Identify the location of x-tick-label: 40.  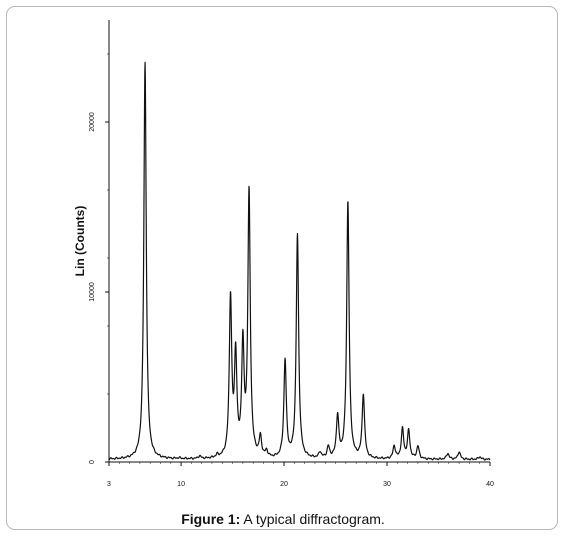
(490, 484).